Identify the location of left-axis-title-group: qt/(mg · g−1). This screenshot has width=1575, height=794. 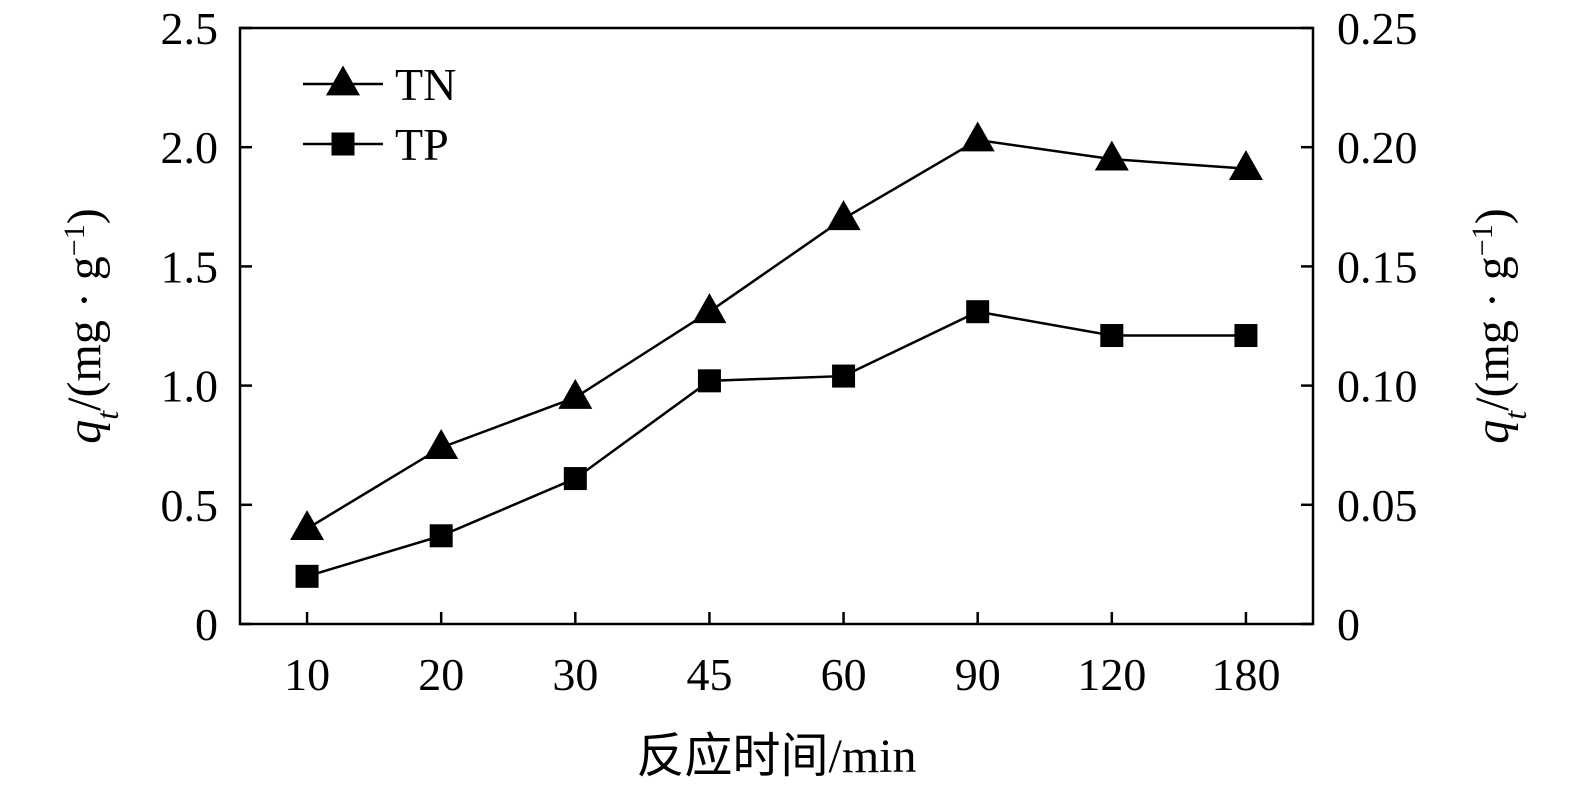
(92, 325).